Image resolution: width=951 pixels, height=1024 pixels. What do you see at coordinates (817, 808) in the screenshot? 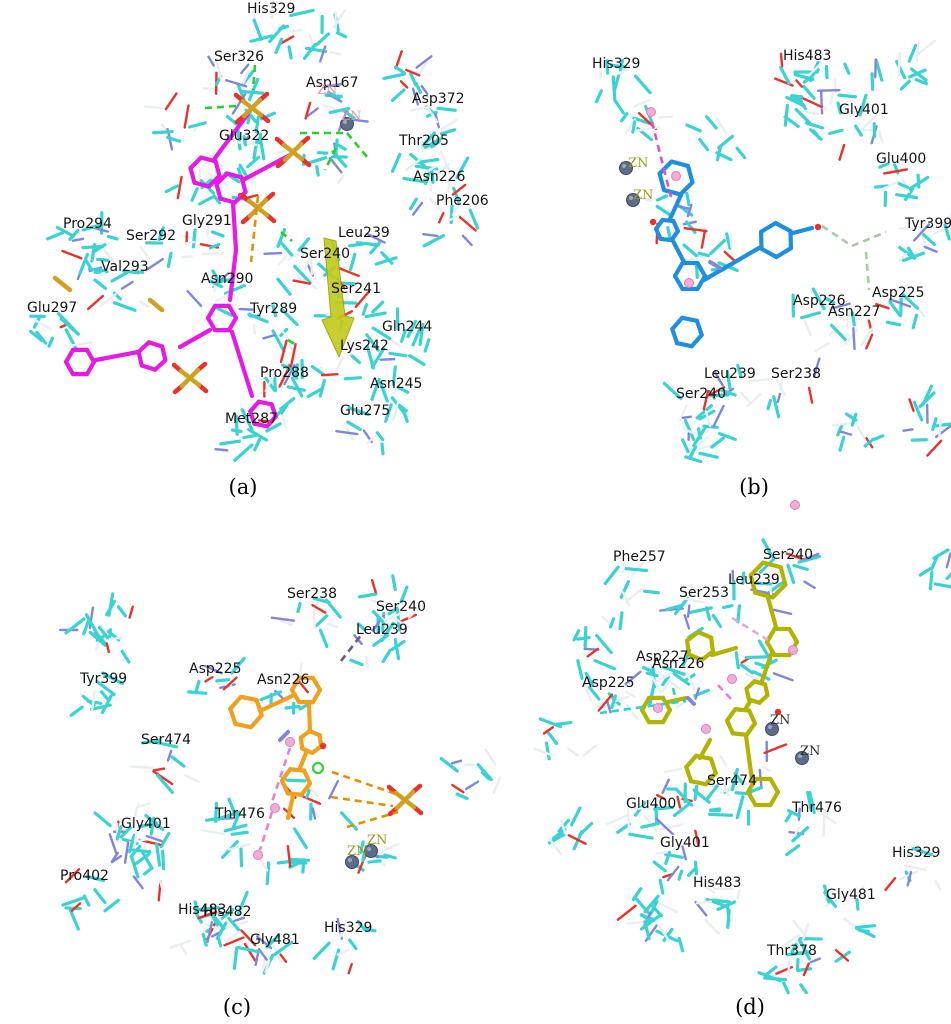
I see `residue-label-d-thr476: Thr476` at bounding box center [817, 808].